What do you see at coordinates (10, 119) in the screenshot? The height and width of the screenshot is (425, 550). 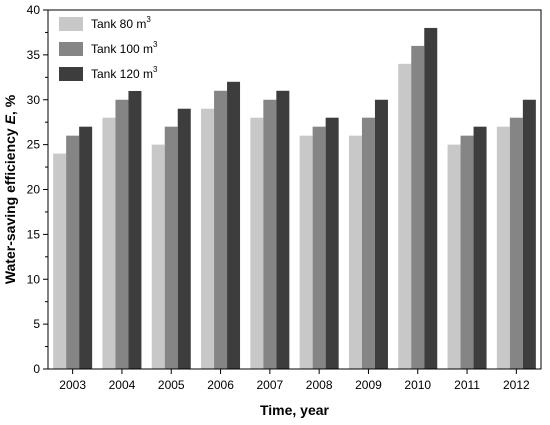 I see `y-axis-title-symbol: E` at bounding box center [10, 119].